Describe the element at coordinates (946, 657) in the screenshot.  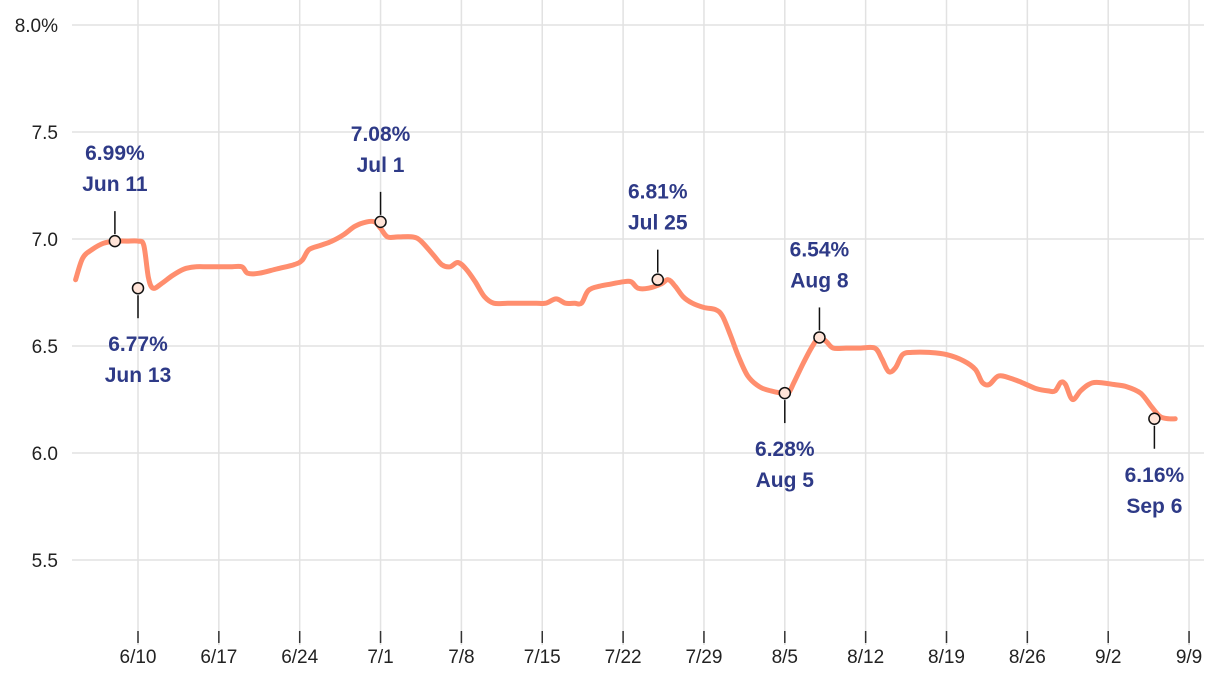
I see `x-tick-label: 8/19` at that location.